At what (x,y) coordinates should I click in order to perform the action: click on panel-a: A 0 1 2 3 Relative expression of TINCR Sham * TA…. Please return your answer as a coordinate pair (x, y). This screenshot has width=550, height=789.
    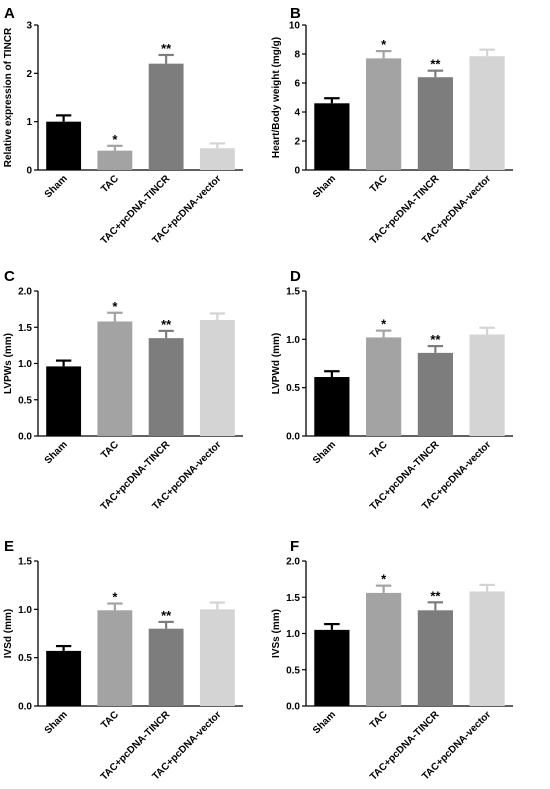
    Looking at the image, I should click on (123, 126).